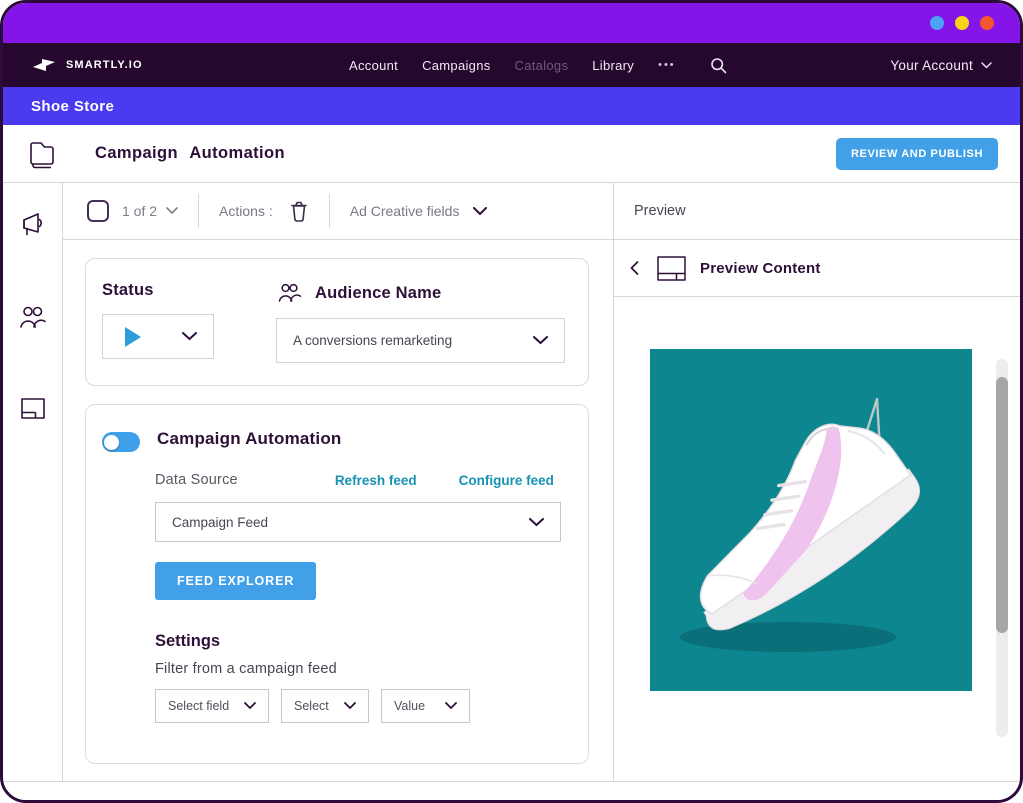  What do you see at coordinates (613, 65) in the screenshot?
I see `nav-item-library: Library` at bounding box center [613, 65].